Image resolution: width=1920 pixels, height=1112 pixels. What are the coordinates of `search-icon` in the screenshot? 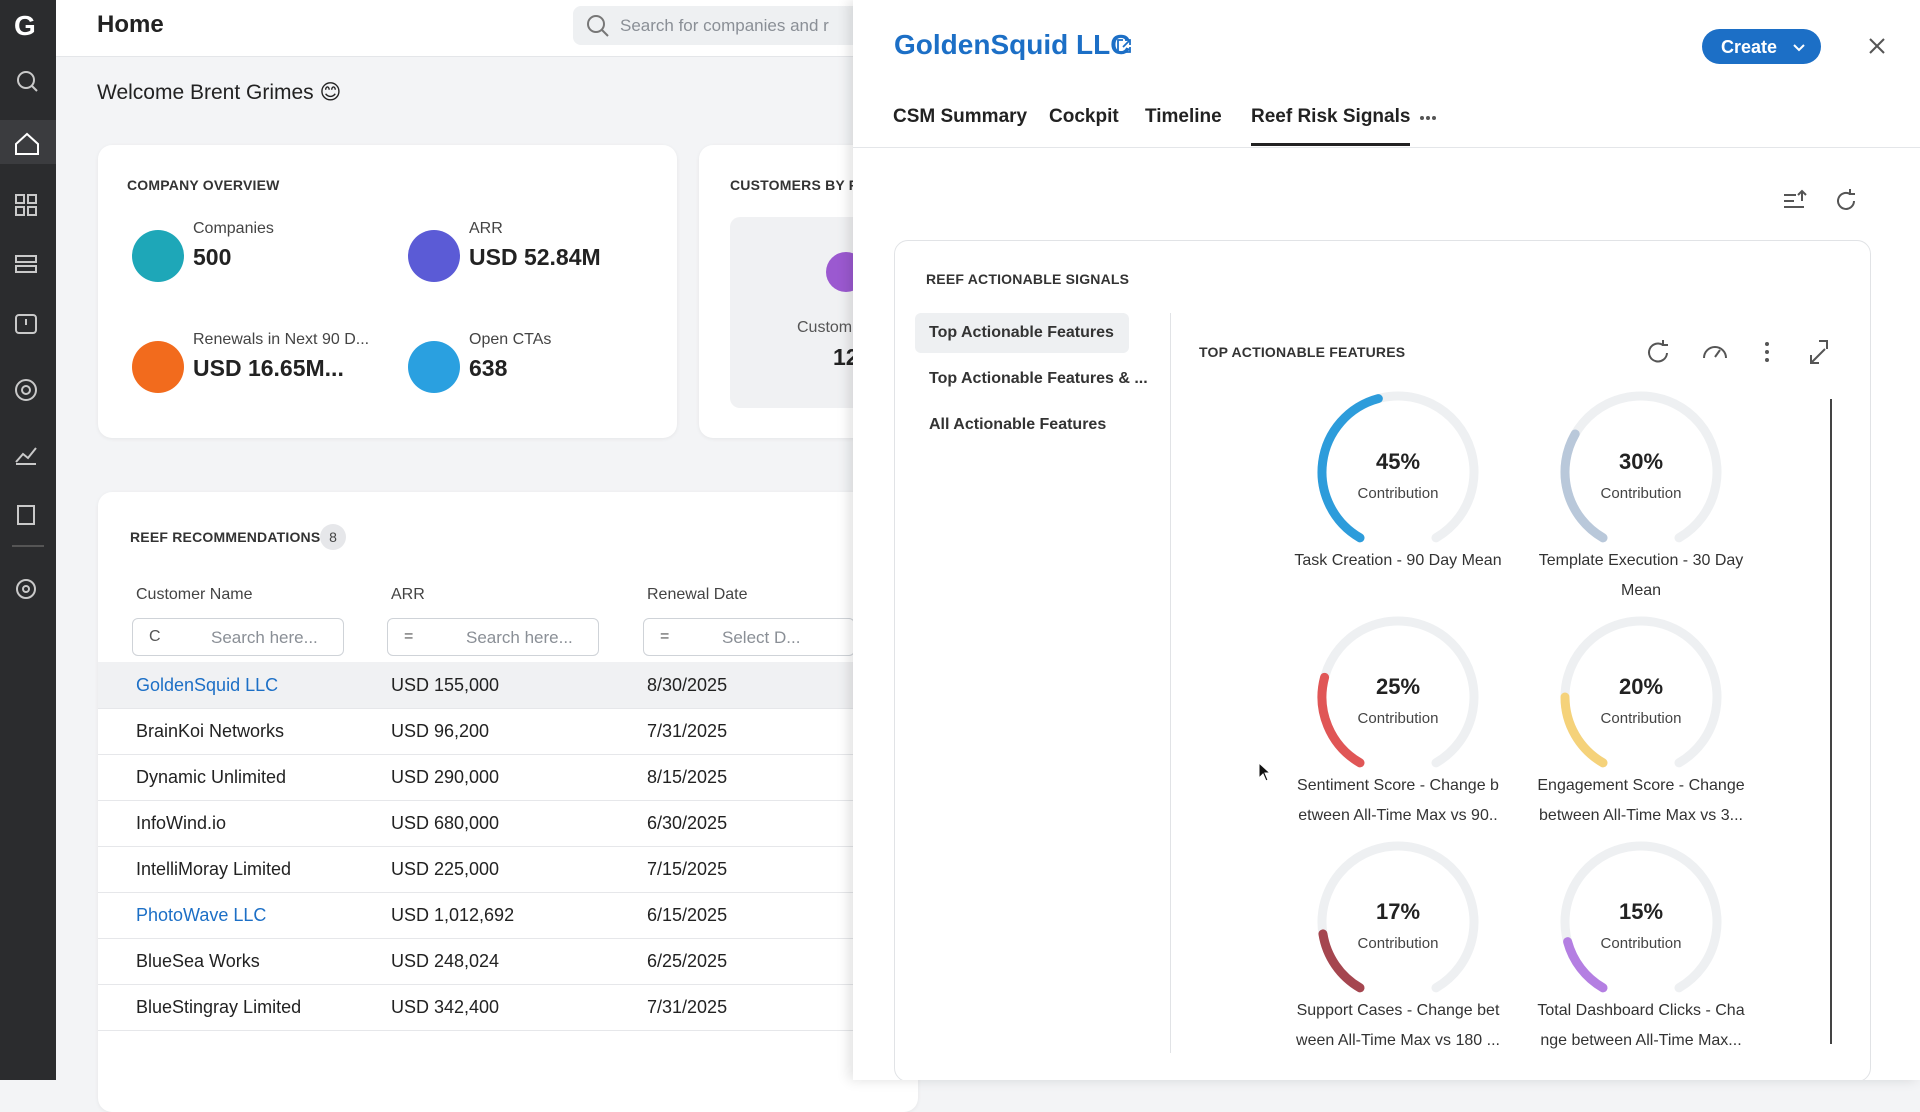 It's located at (598, 26).